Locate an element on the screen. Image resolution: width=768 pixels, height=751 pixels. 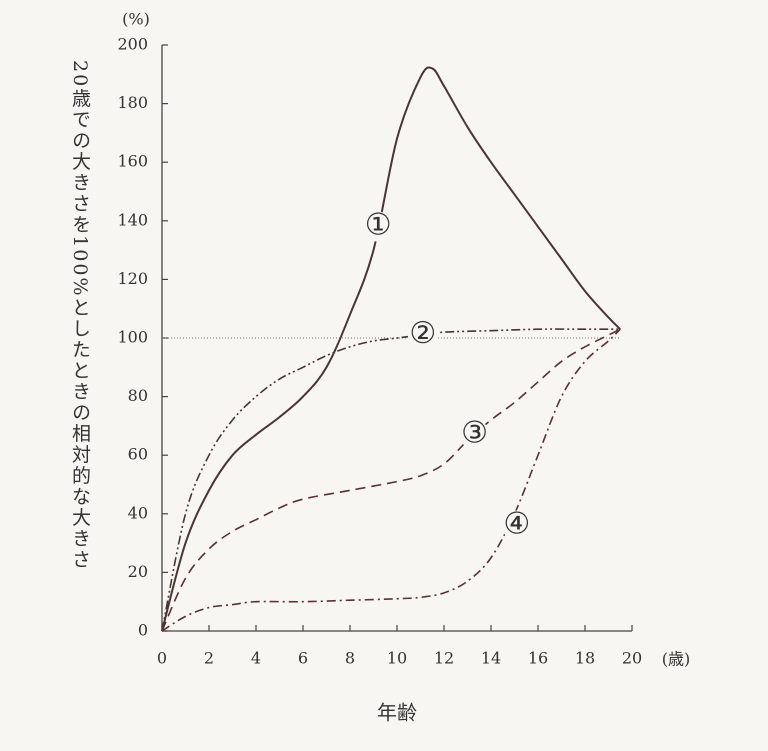
y-tick-label: 20 is located at coordinates (138, 571).